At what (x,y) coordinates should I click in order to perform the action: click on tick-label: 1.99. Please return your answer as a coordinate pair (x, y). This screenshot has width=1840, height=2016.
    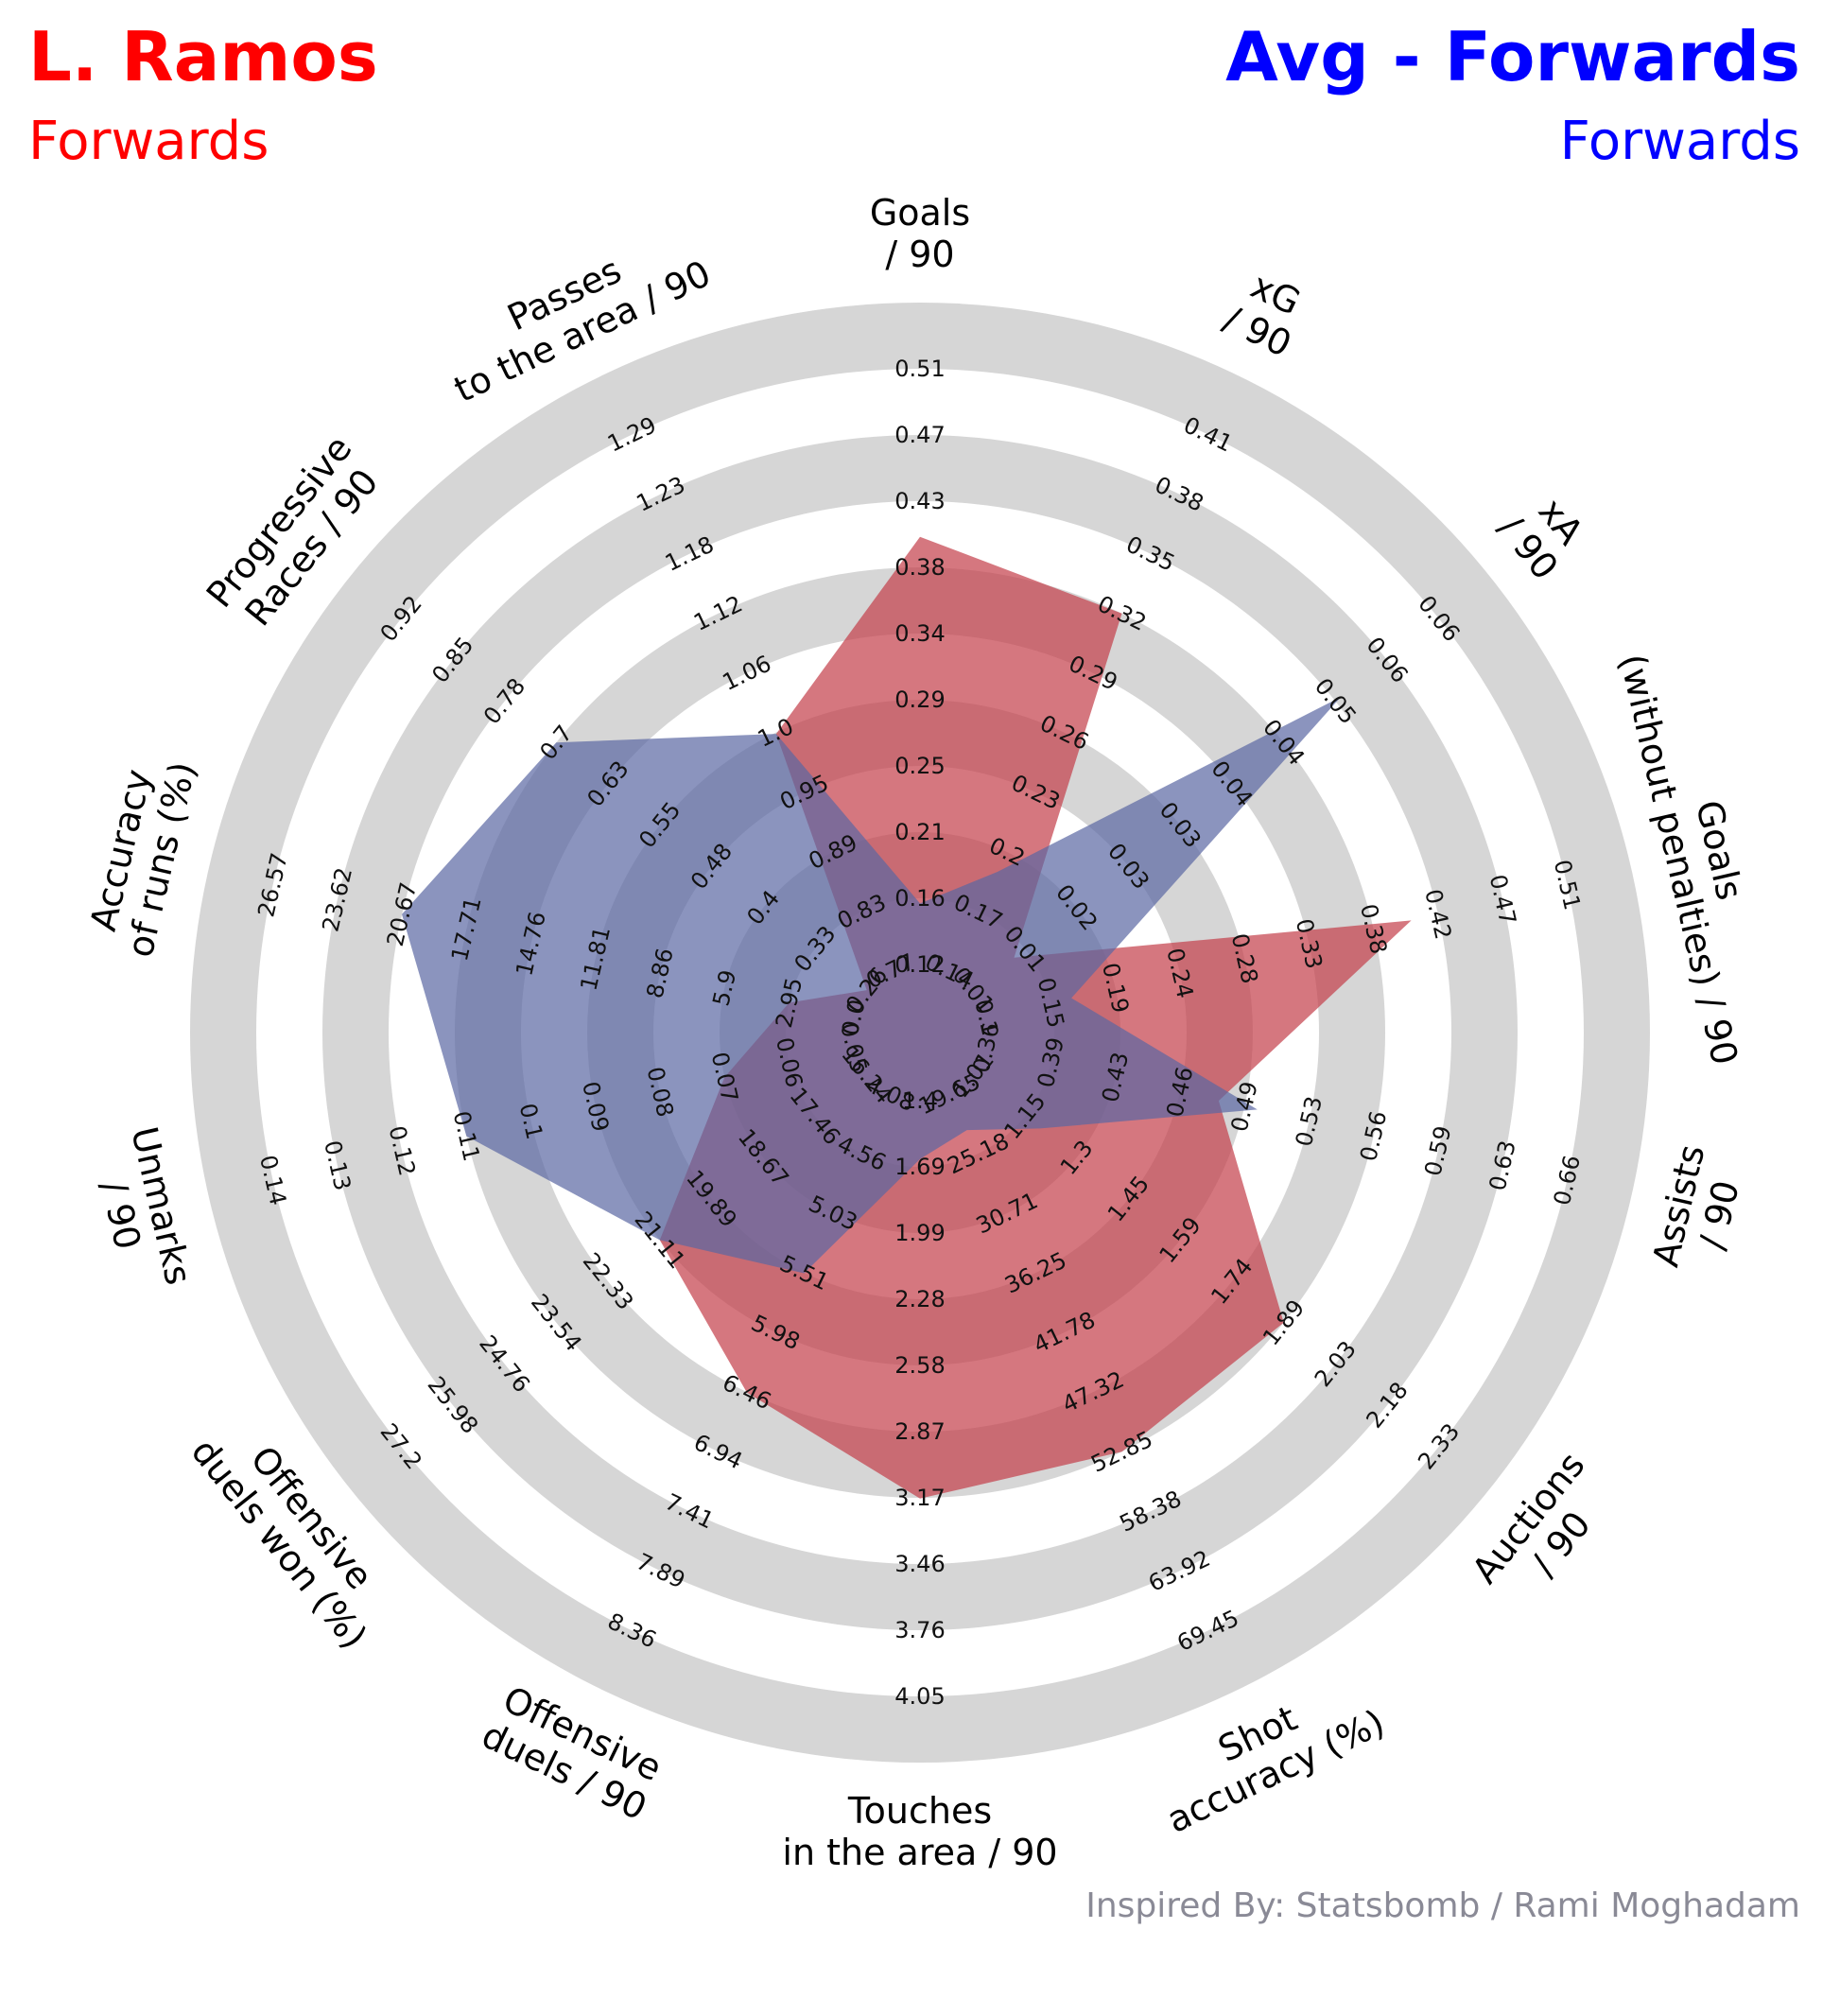
    Looking at the image, I should click on (919, 1233).